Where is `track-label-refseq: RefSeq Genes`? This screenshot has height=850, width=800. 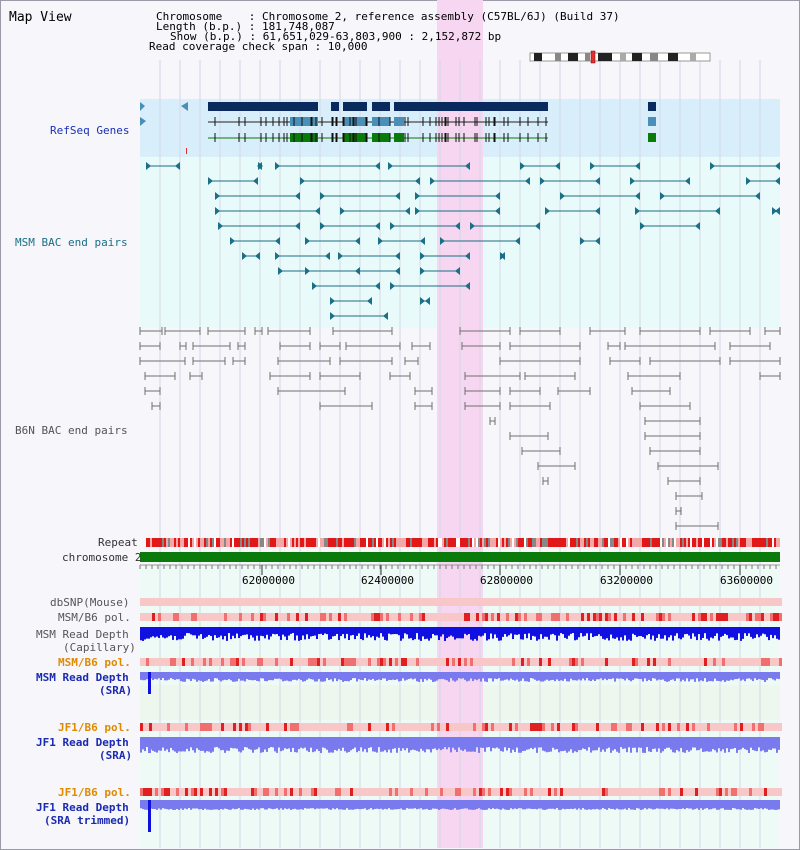 track-label-refseq: RefSeq Genes is located at coordinates (90, 130).